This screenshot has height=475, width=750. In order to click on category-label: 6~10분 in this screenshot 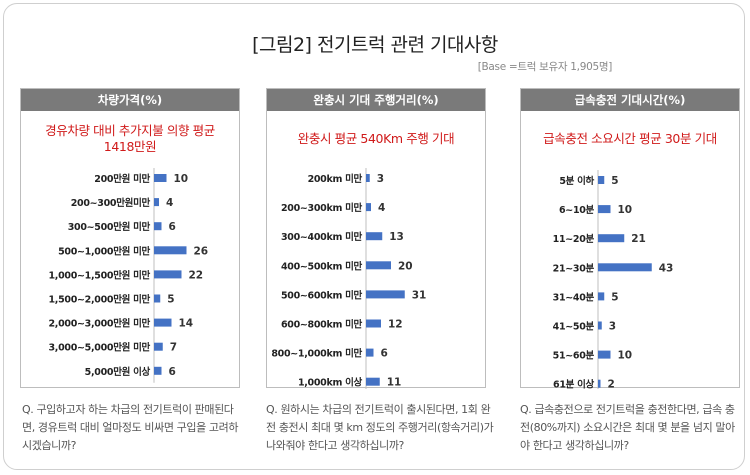, I will do `click(577, 210)`.